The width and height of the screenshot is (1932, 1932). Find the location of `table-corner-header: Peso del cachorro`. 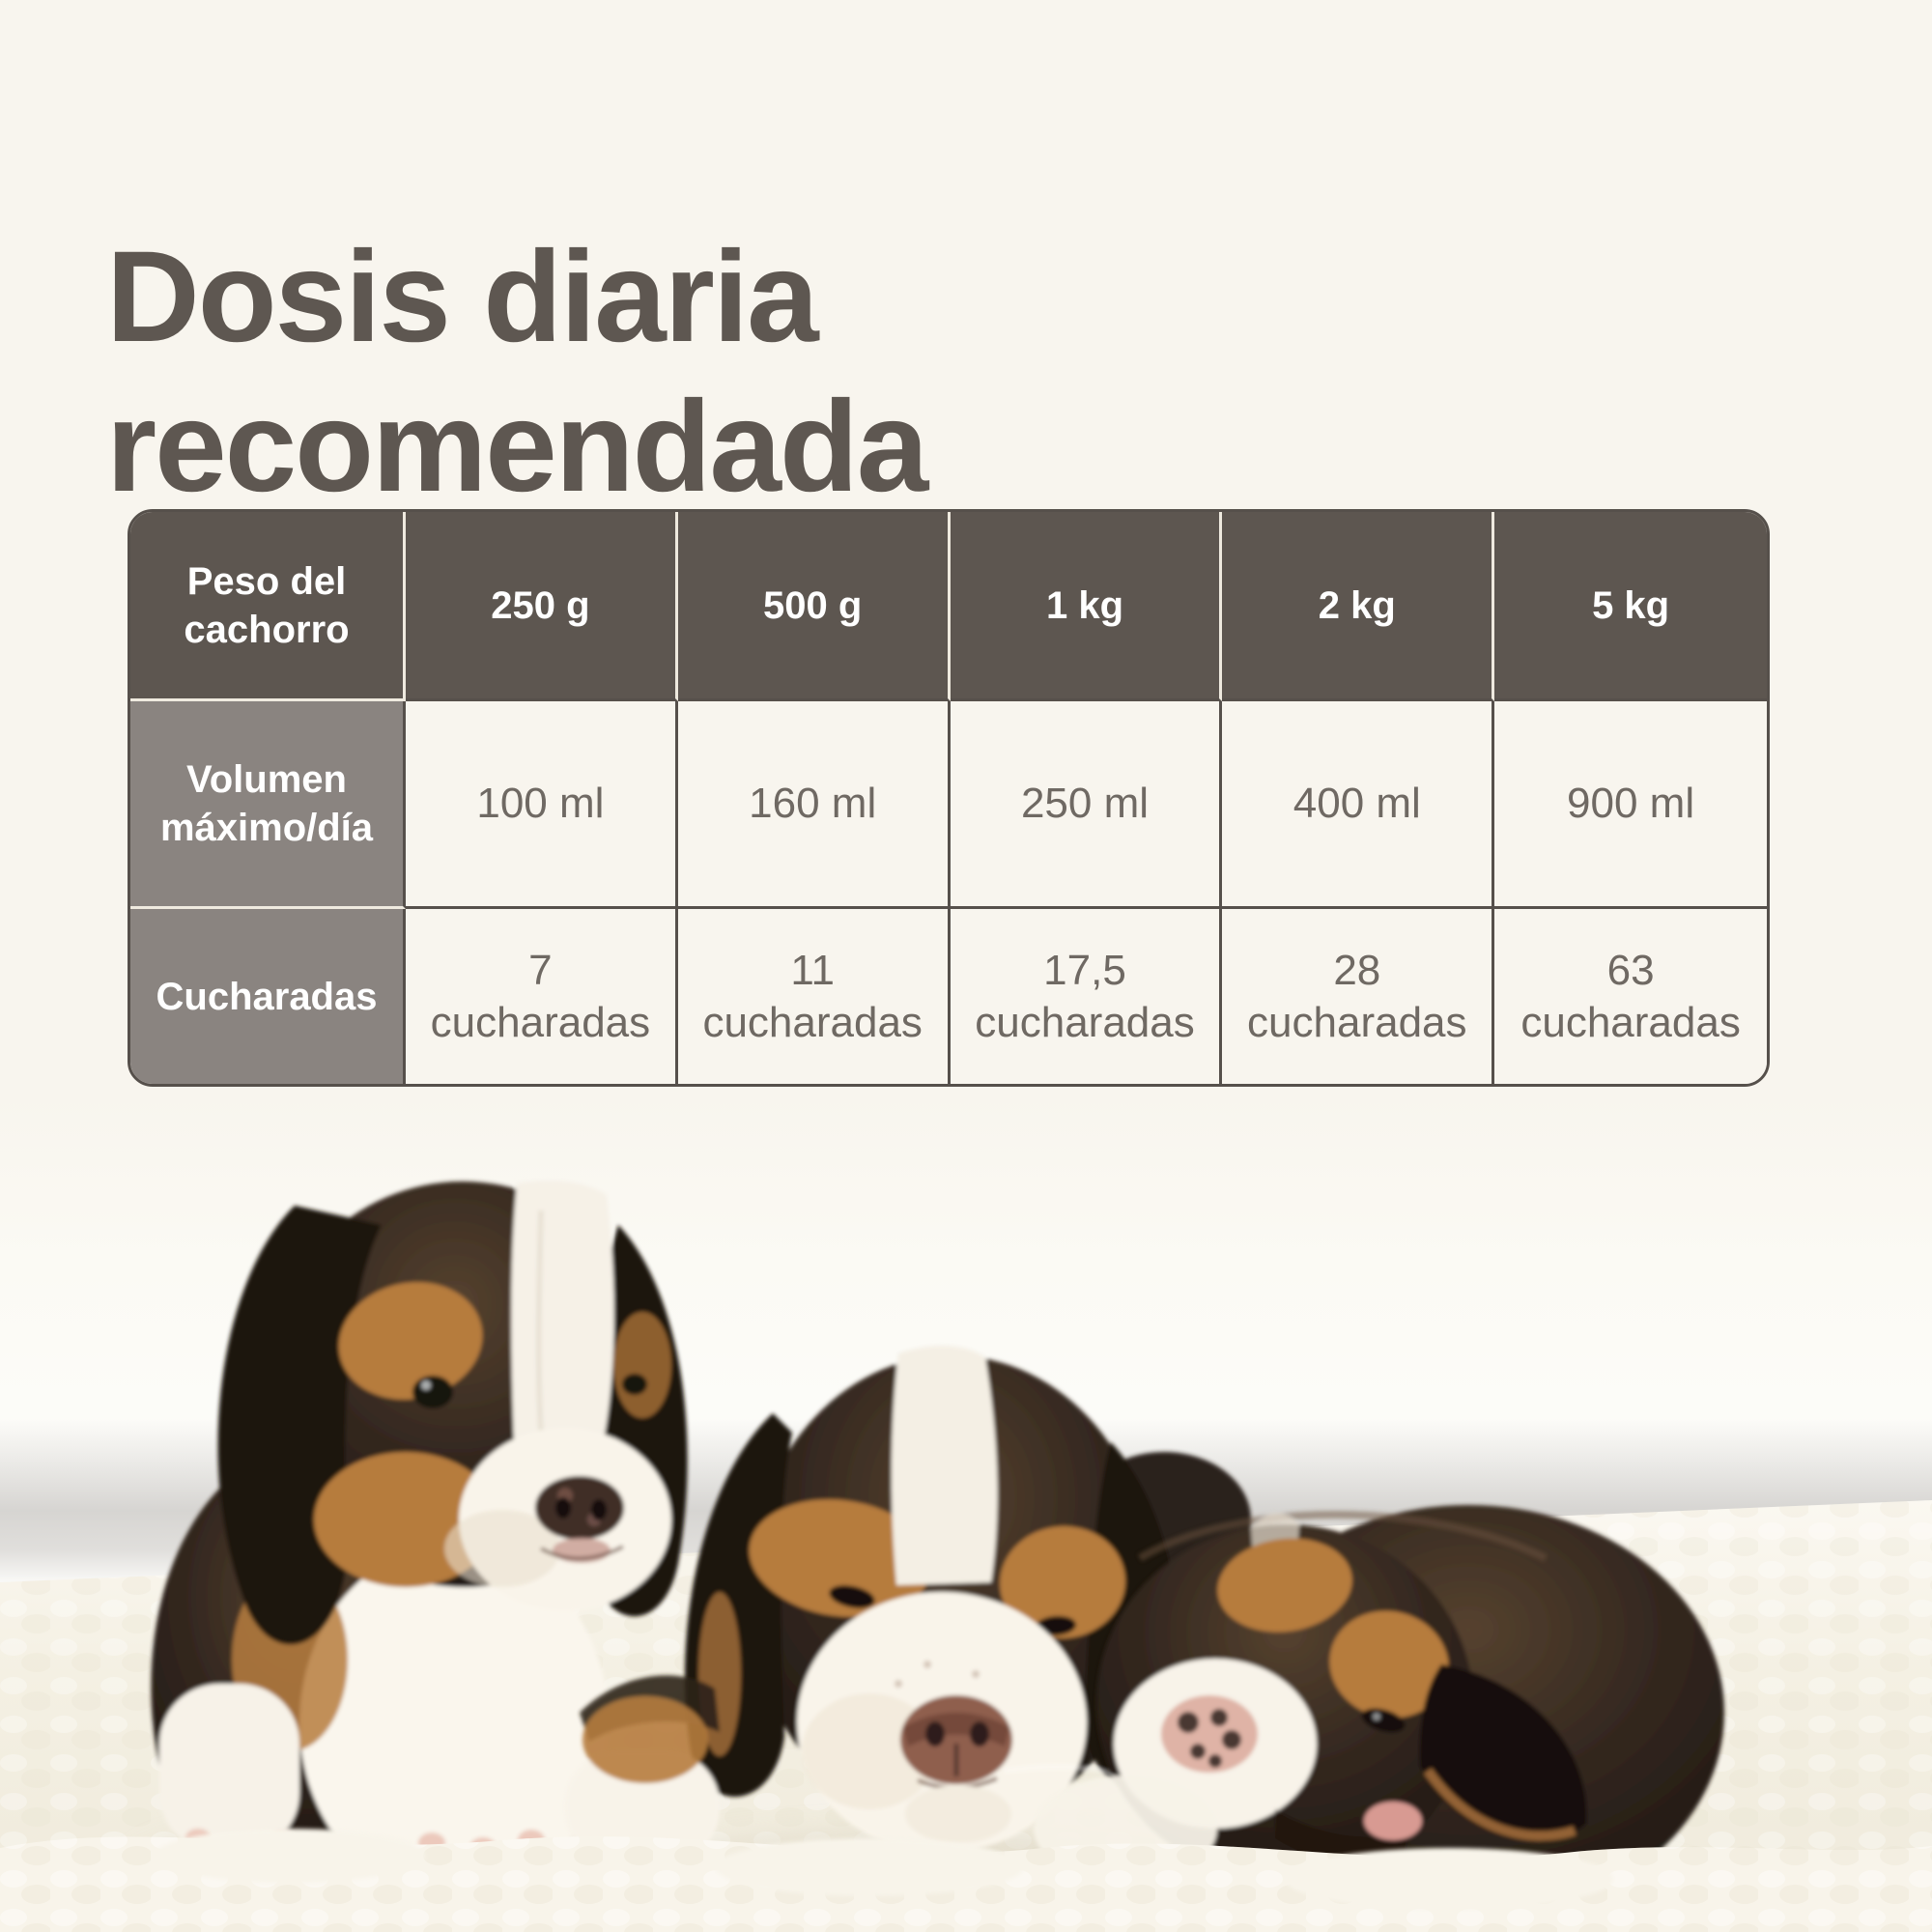

table-corner-header: Peso del cachorro is located at coordinates (268, 606).